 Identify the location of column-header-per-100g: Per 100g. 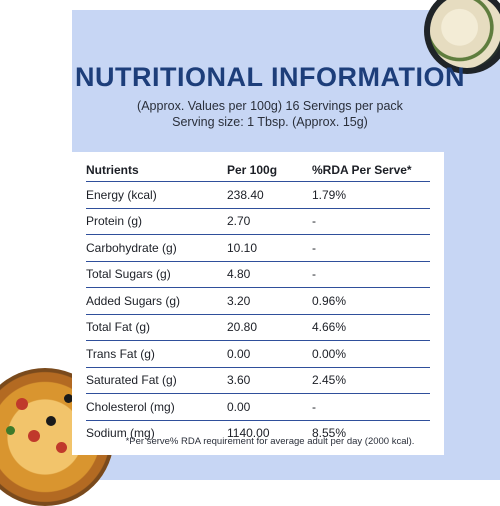
(252, 170).